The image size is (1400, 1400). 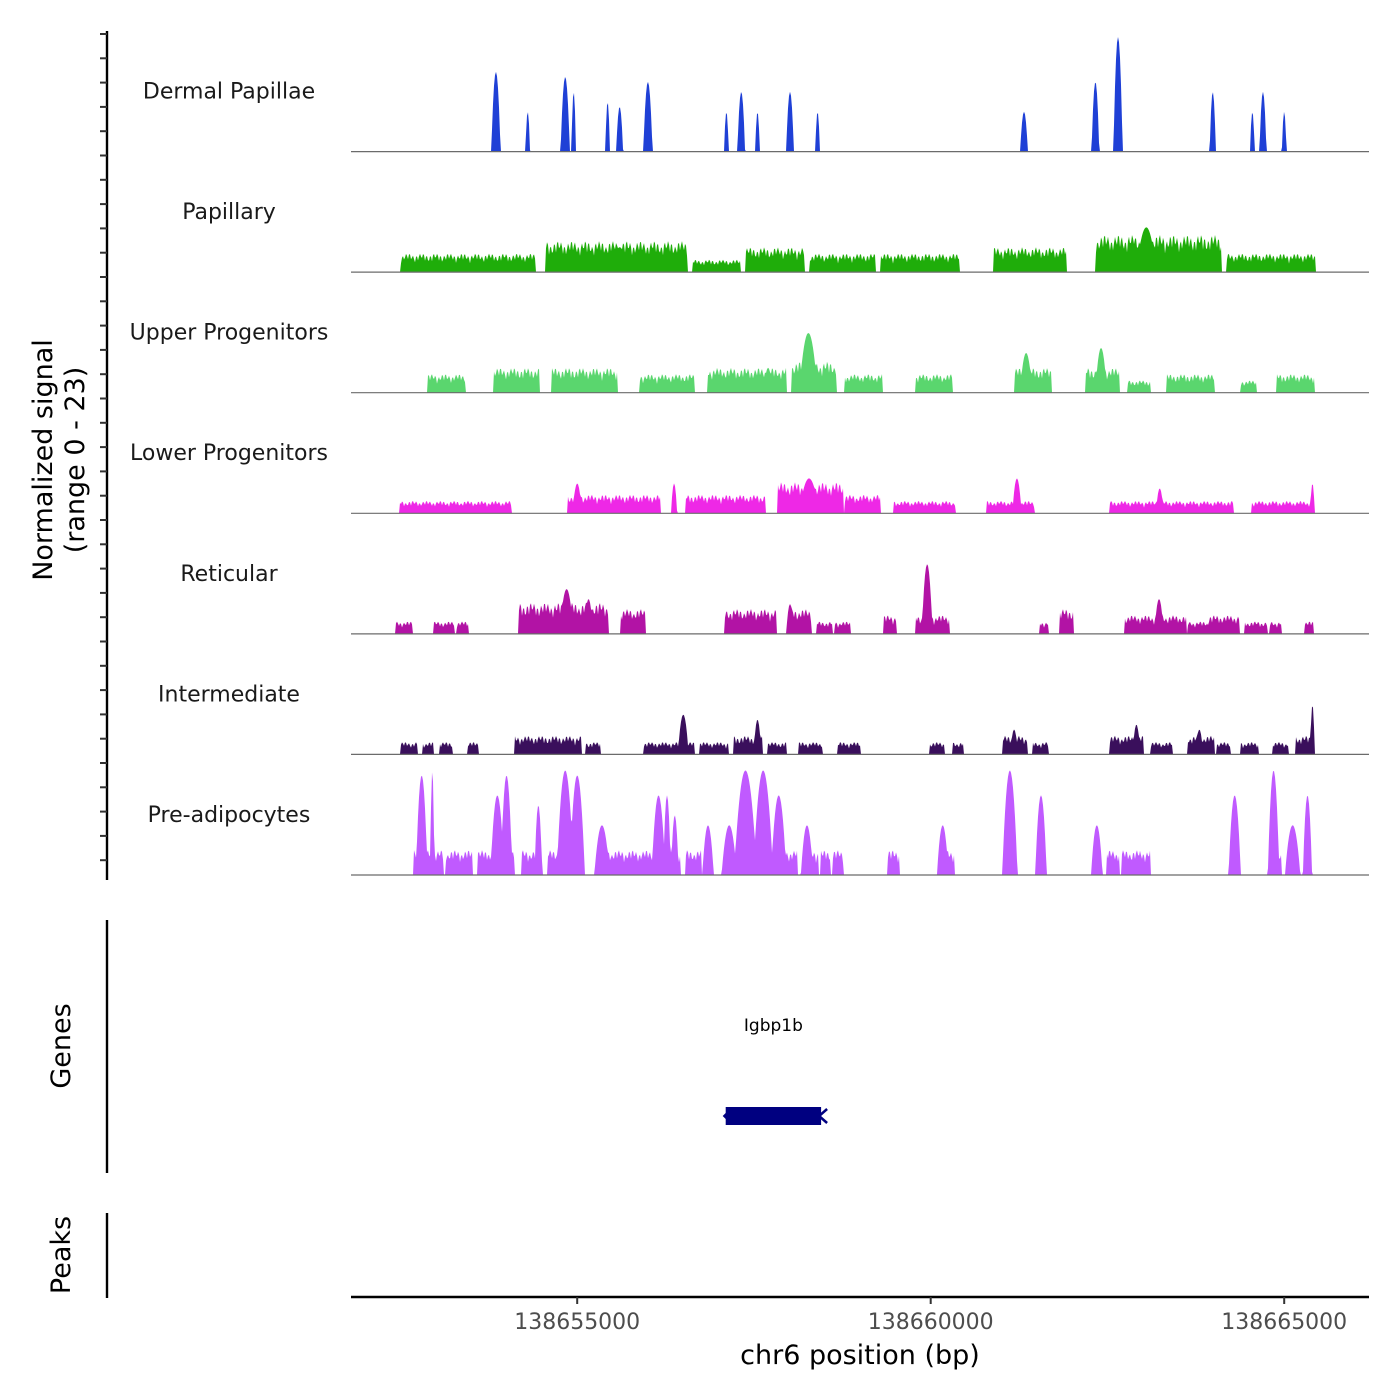 What do you see at coordinates (577, 1322) in the screenshot?
I see `x-tick-label-0: 138655000` at bounding box center [577, 1322].